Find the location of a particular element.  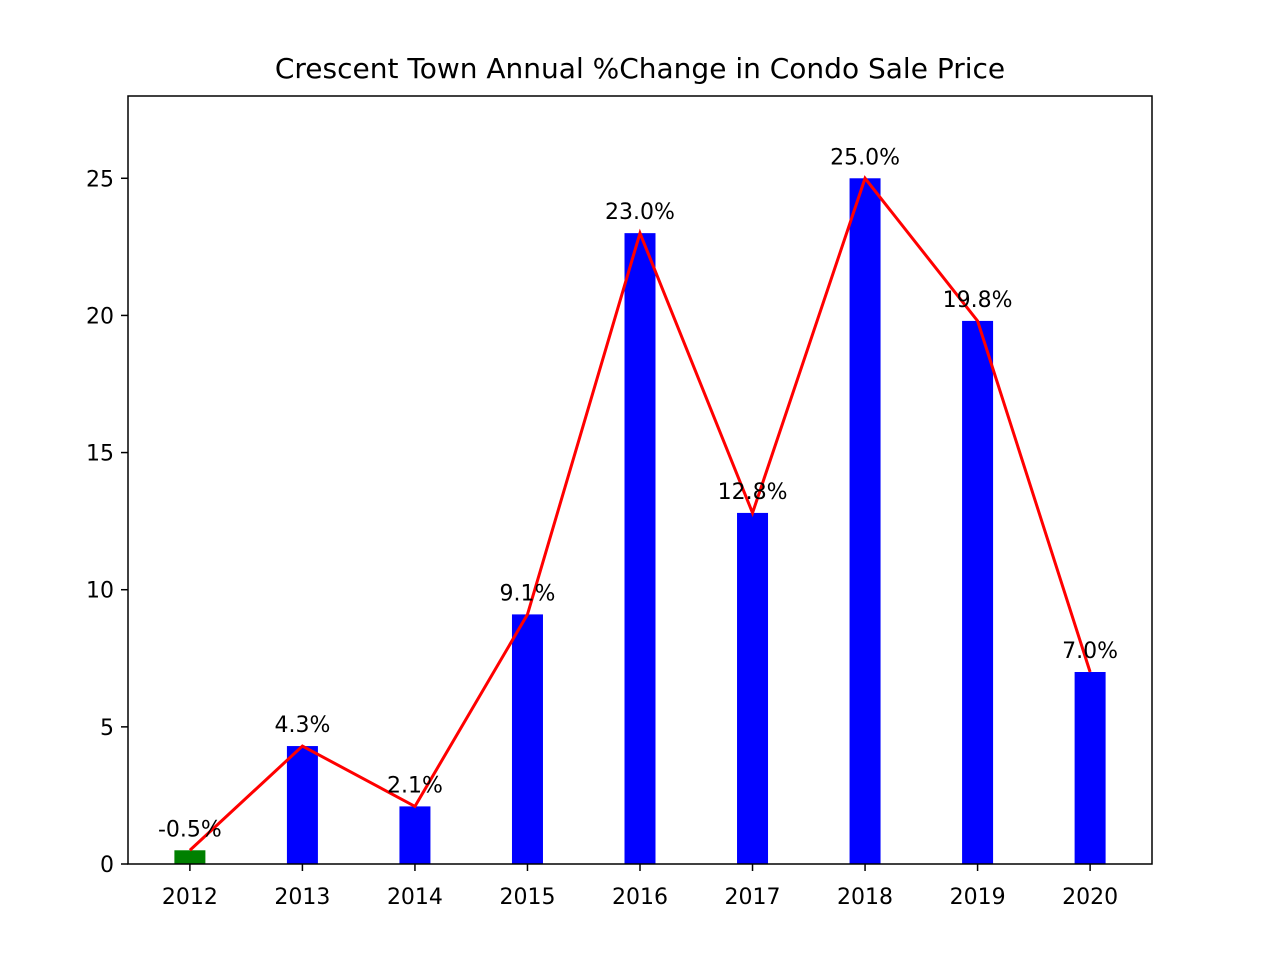

data-label-2012: -0.5% is located at coordinates (190, 829).